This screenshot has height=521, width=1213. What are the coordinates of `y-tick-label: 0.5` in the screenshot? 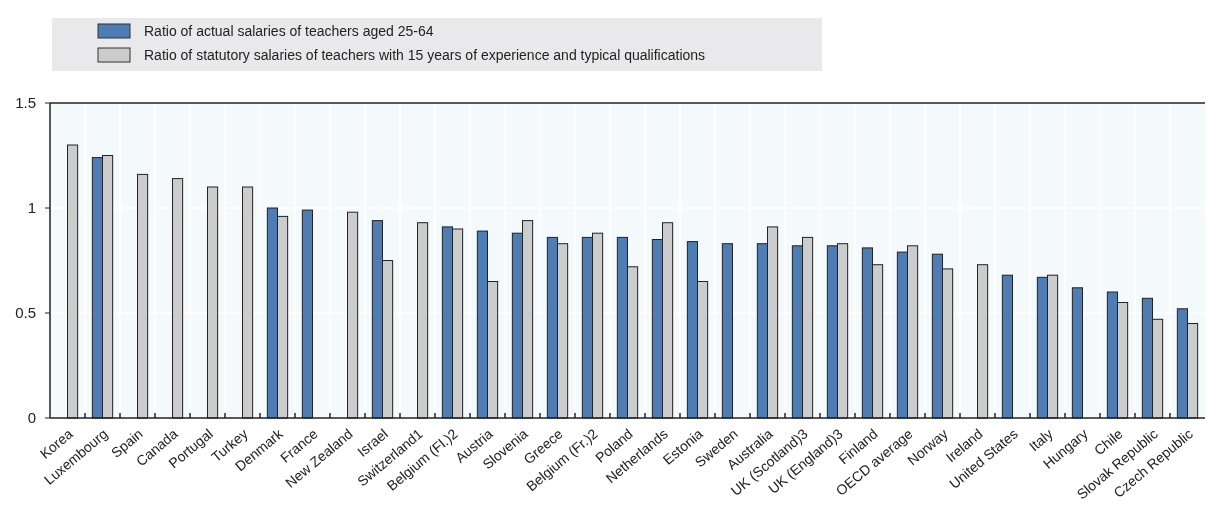 It's located at (25, 313).